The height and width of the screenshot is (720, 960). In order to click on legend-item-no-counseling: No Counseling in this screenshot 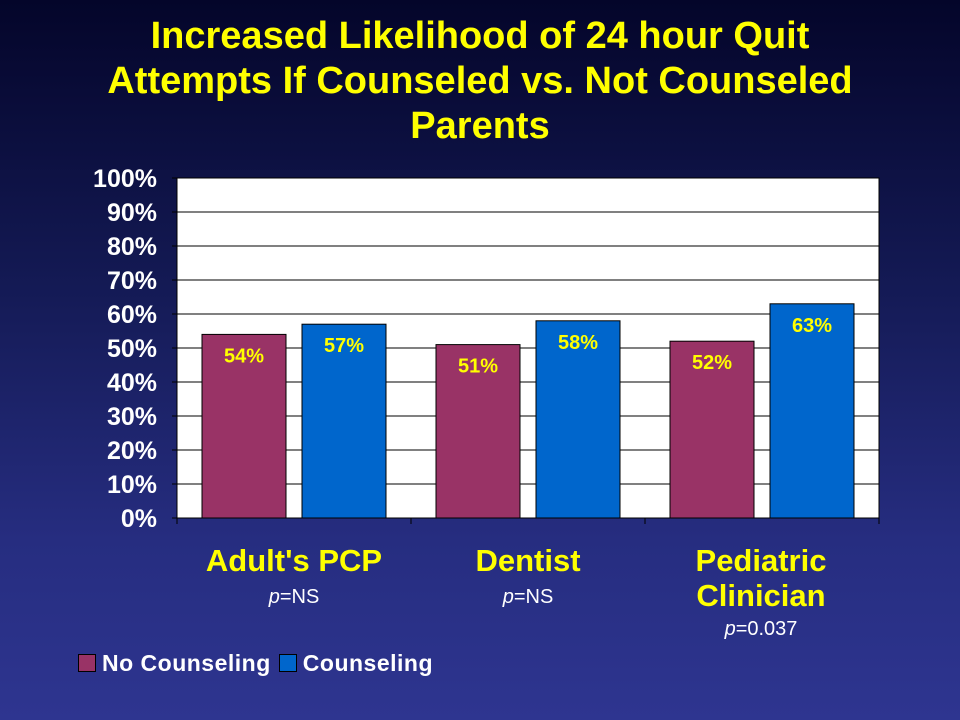, I will do `click(174, 663)`.